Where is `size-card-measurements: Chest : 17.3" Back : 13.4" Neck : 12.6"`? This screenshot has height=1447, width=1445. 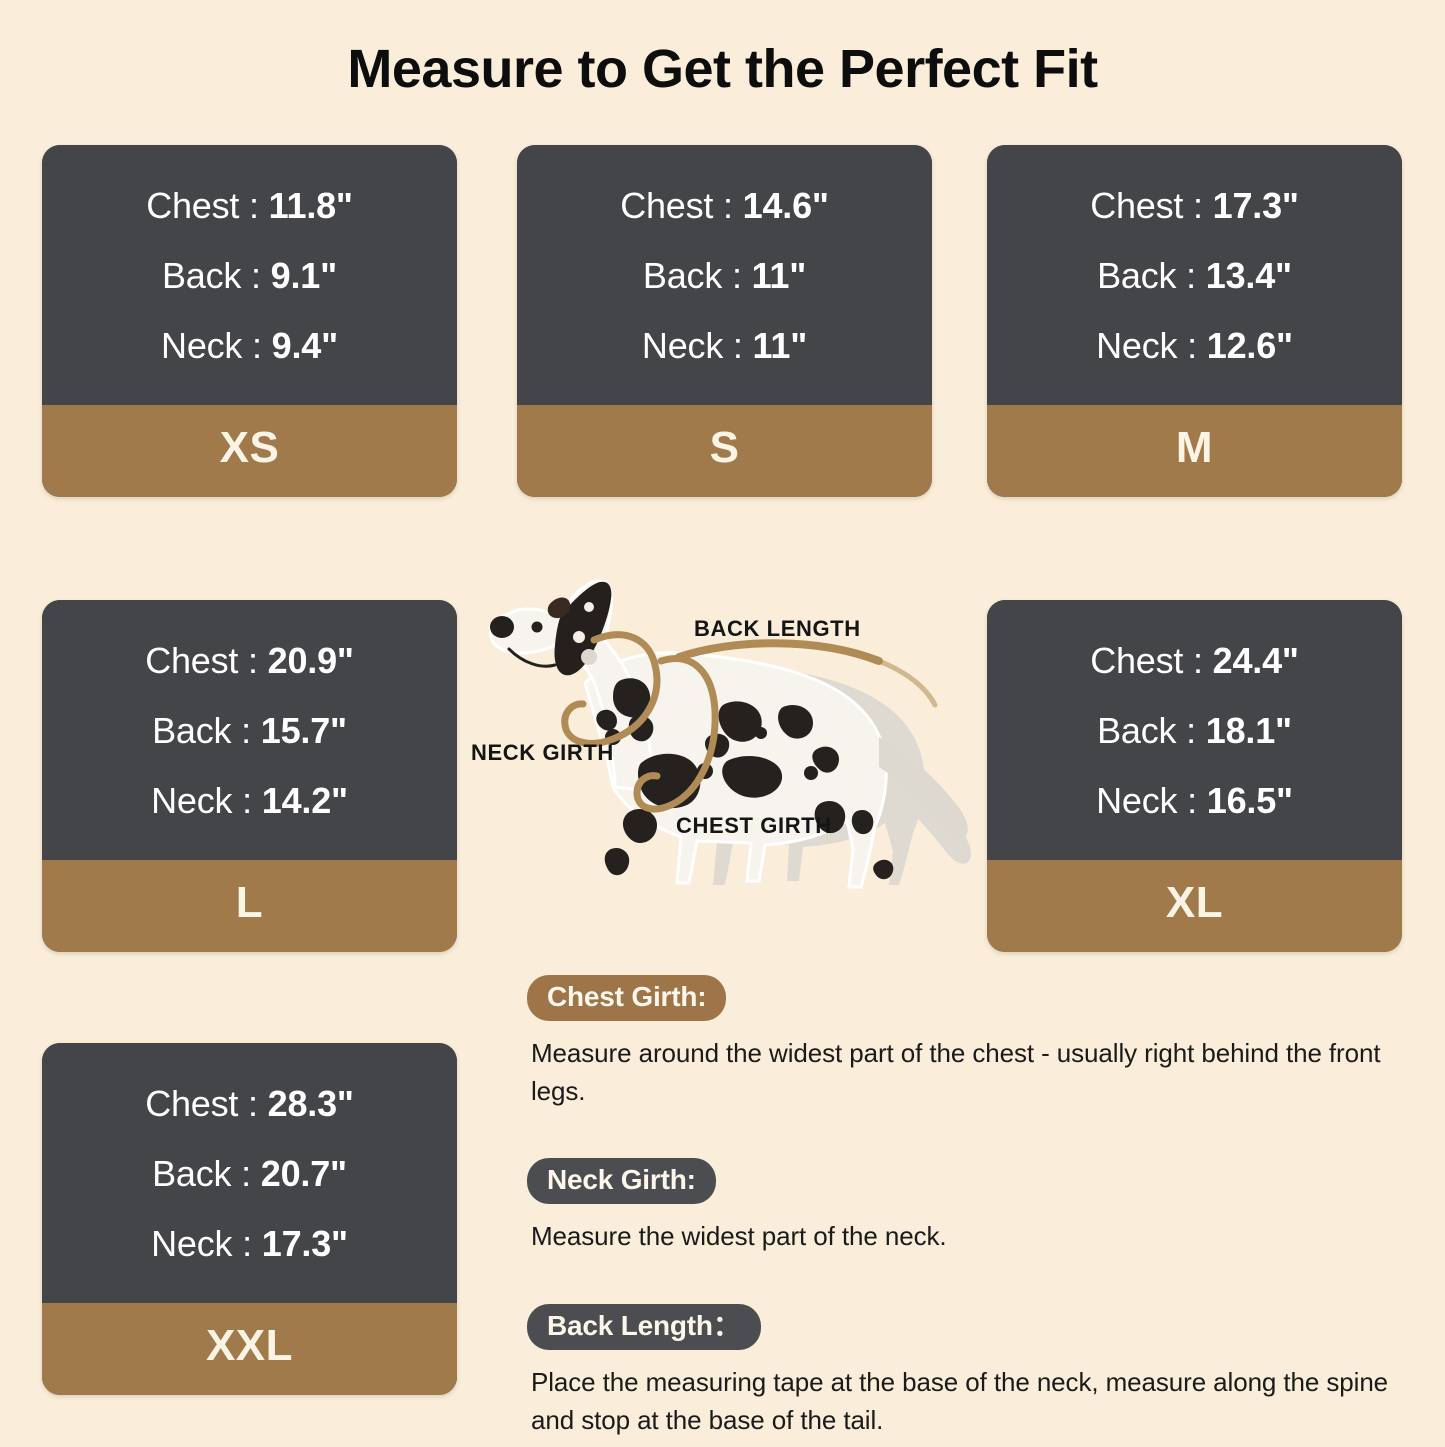 size-card-measurements: Chest : 17.3" Back : 13.4" Neck : 12.6" is located at coordinates (1194, 275).